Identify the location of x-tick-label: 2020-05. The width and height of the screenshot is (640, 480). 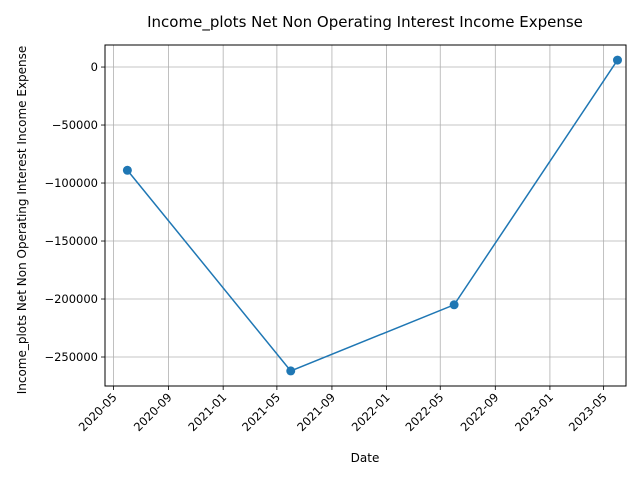
(98, 412).